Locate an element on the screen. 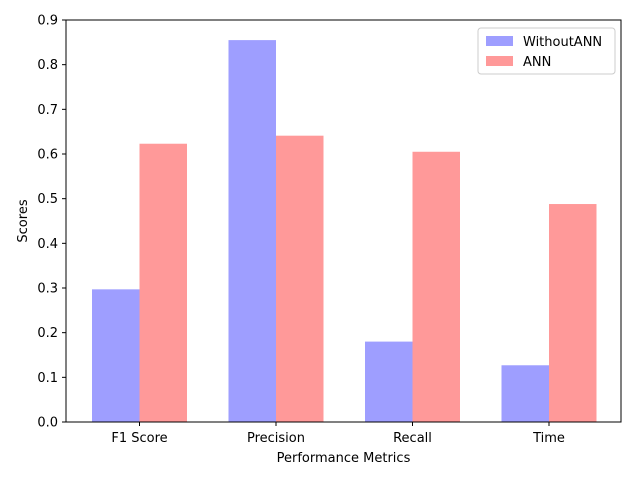  y-tick-label: 0.7 is located at coordinates (47, 110).